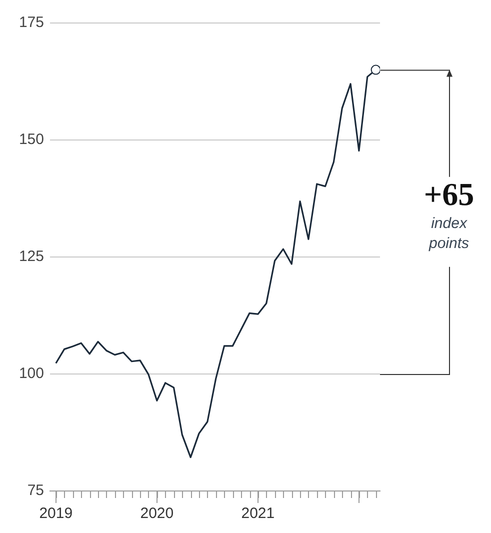  I want to click on x-tick-label: 2020, so click(157, 513).